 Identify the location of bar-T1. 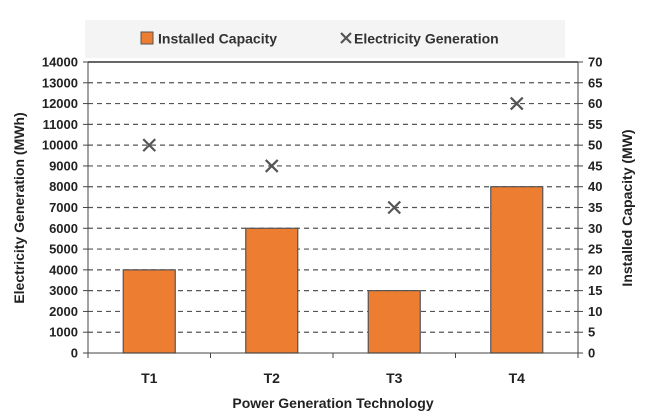
(149, 311).